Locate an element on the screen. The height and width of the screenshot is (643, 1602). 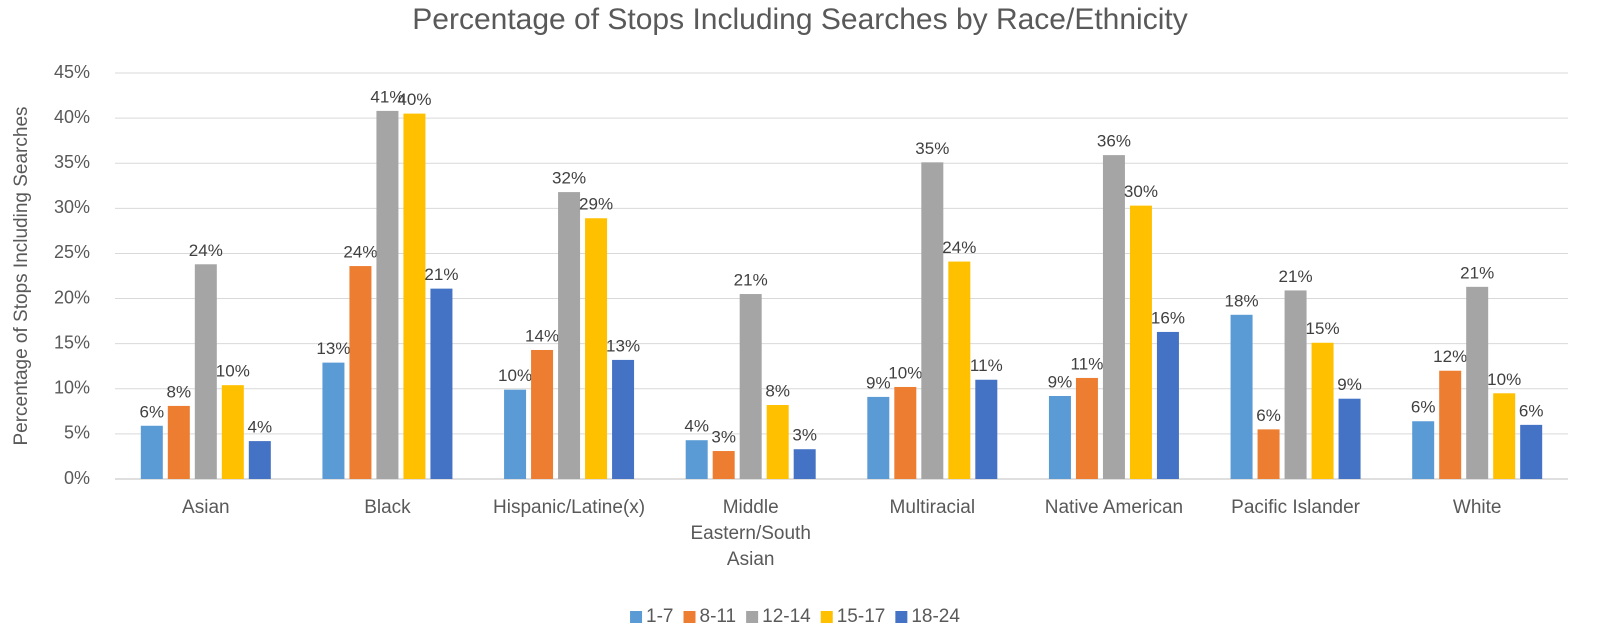
x-tick-text: Black is located at coordinates (387, 507).